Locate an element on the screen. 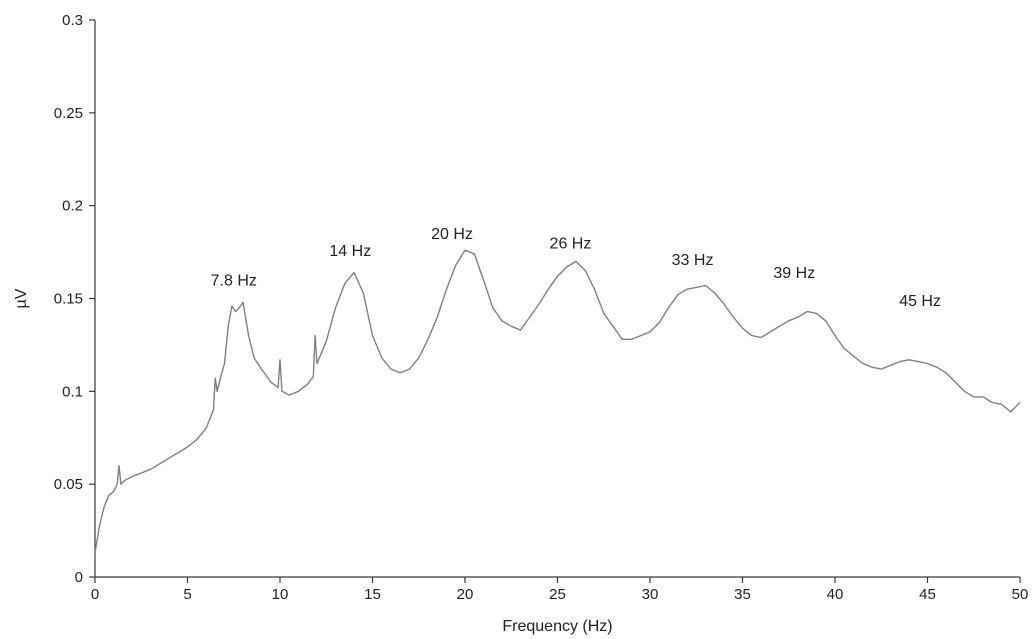  x-tick-label: 30 is located at coordinates (650, 594).